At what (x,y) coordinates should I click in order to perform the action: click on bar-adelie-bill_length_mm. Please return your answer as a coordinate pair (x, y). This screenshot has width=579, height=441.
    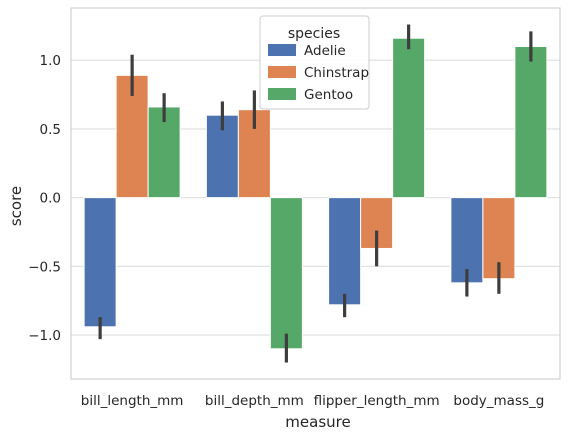
    Looking at the image, I should click on (100, 262).